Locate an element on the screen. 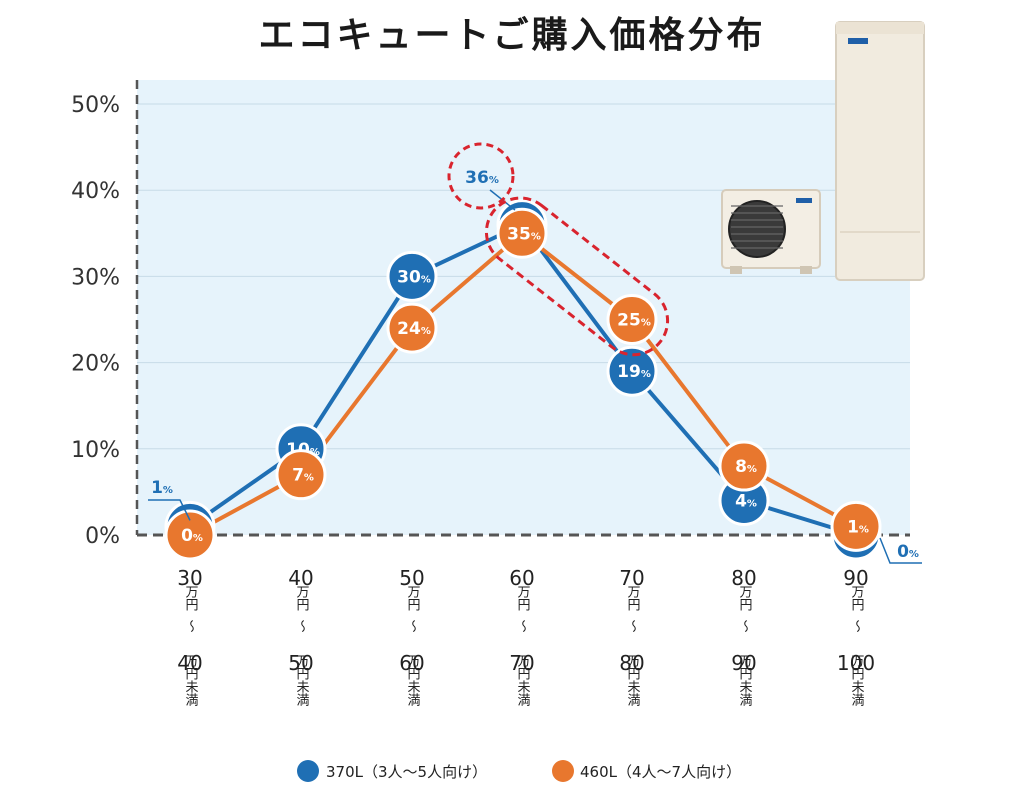 The height and width of the screenshot is (802, 1024). x-label-from: 70 is located at coordinates (631, 578).